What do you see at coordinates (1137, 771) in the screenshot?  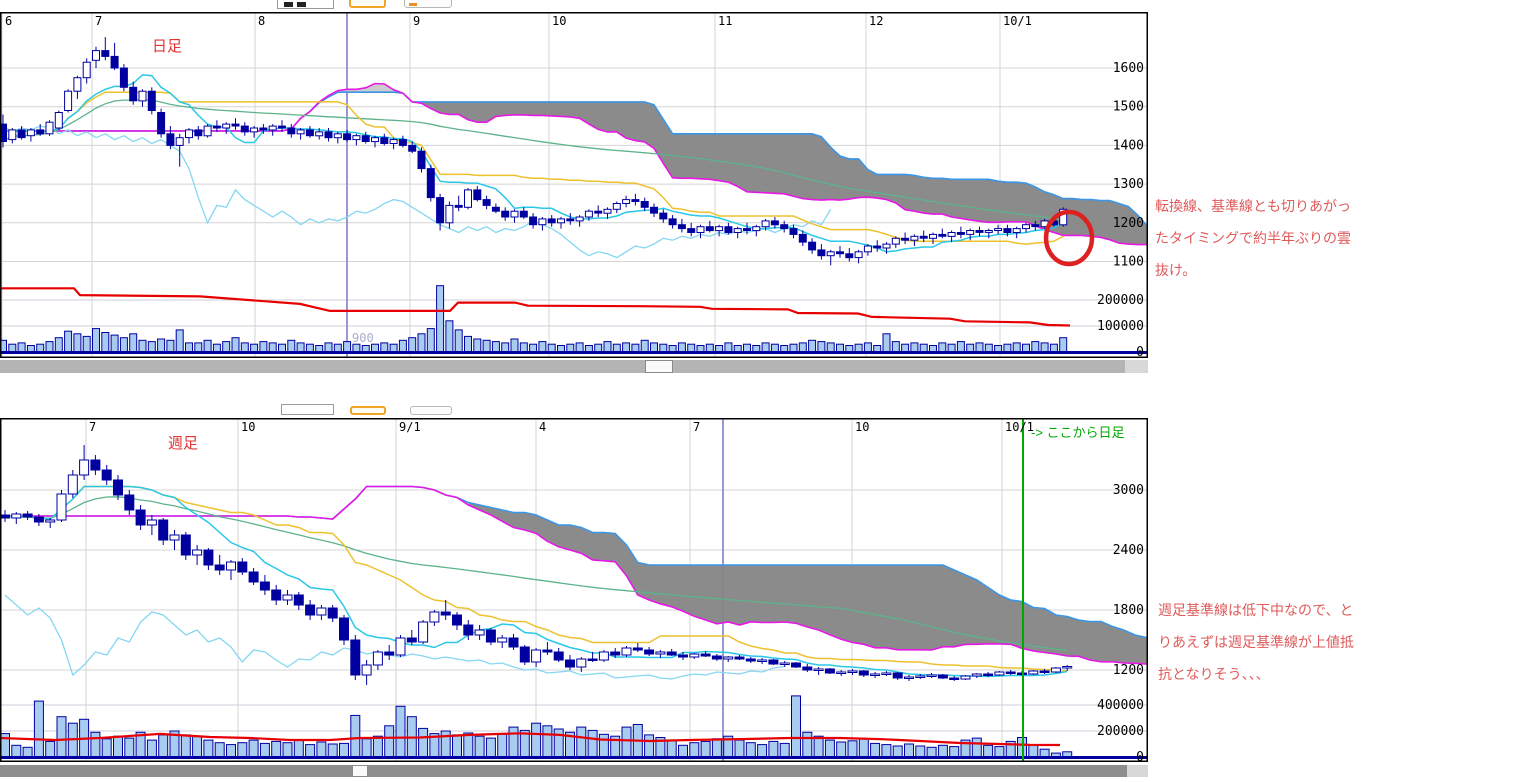 I see `weekly-scrollbar-cap` at bounding box center [1137, 771].